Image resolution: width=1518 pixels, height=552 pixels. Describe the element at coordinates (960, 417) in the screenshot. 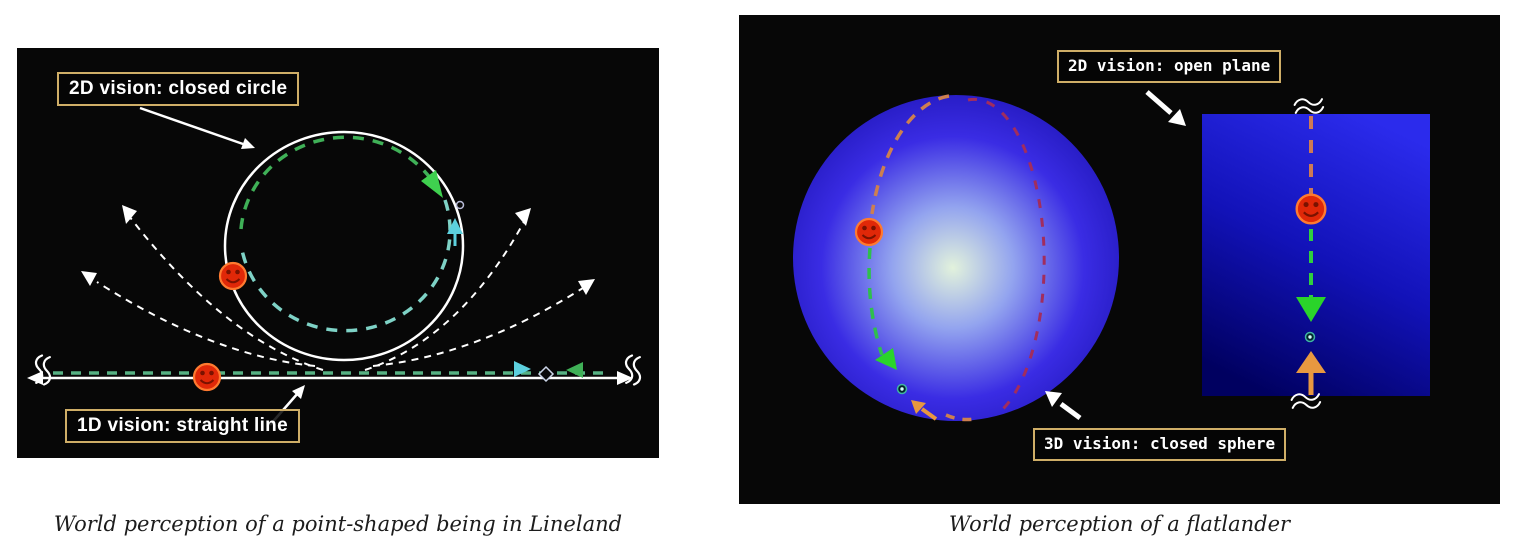

I see `great-circle-front-bottom-arc` at that location.